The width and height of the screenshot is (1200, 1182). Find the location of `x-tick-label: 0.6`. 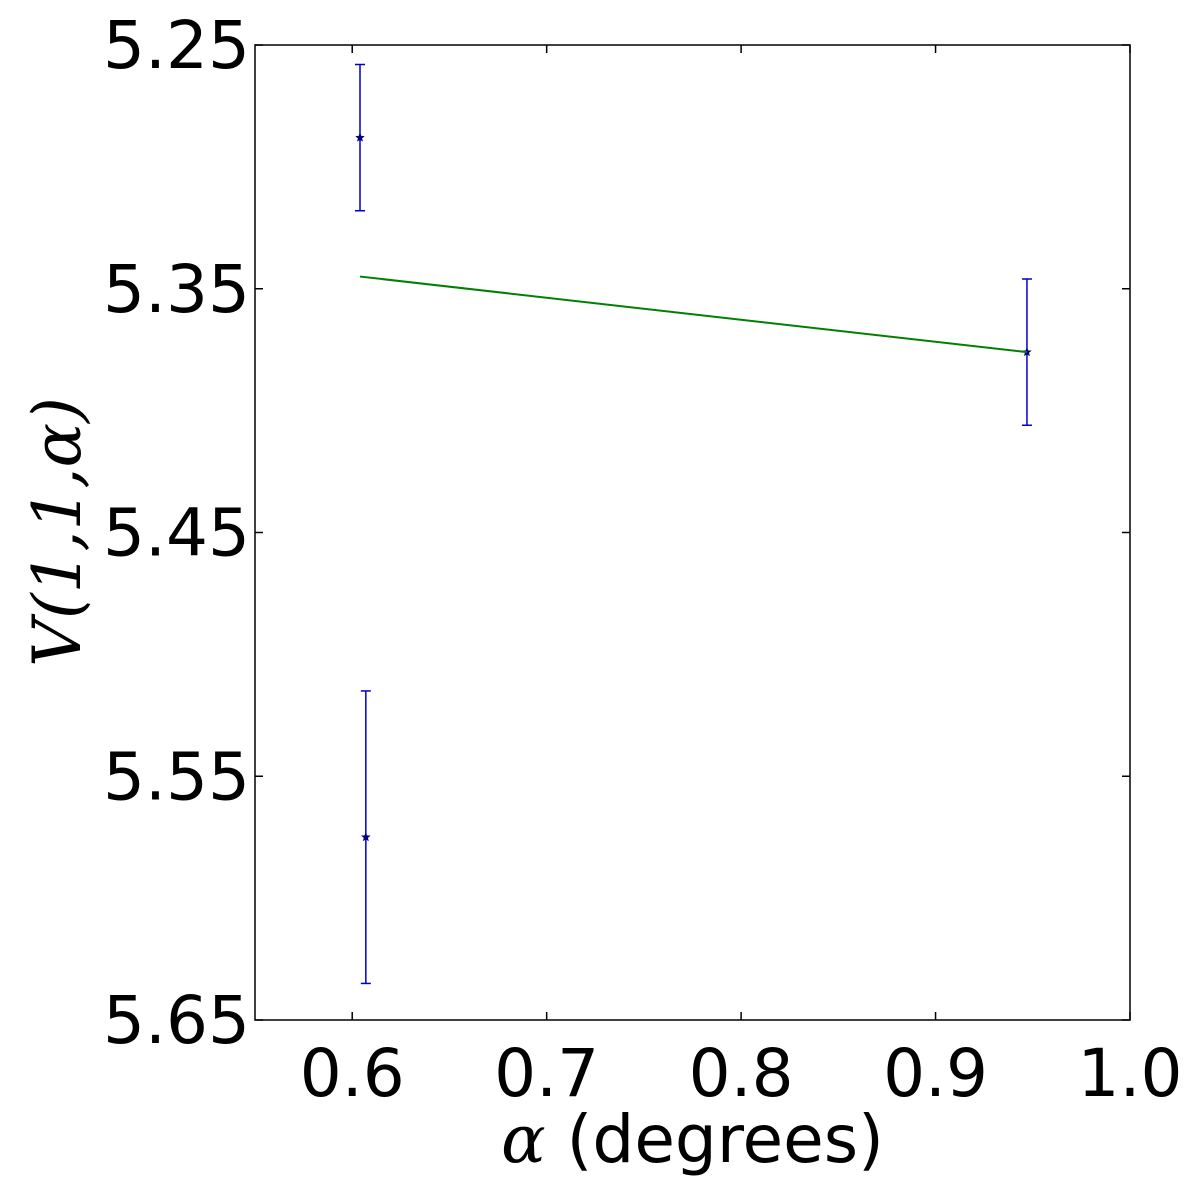

x-tick-label: 0.6 is located at coordinates (352, 1073).